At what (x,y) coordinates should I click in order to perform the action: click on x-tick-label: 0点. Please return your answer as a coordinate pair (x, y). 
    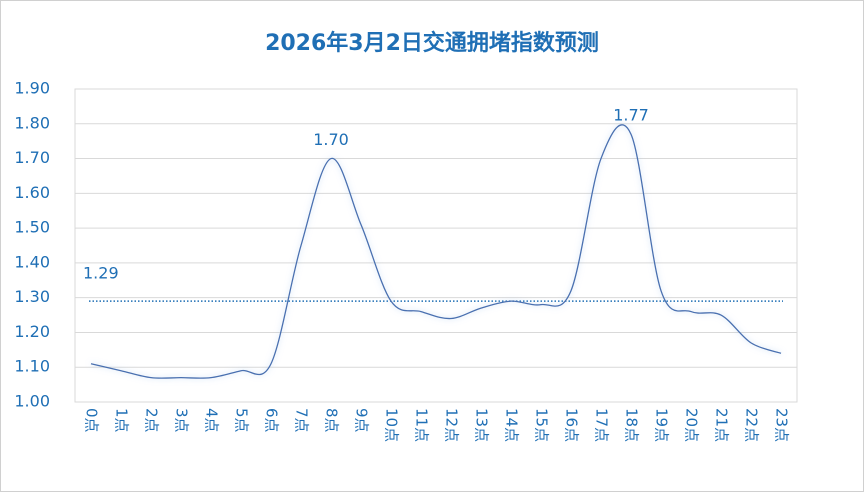
    Looking at the image, I should click on (92, 420).